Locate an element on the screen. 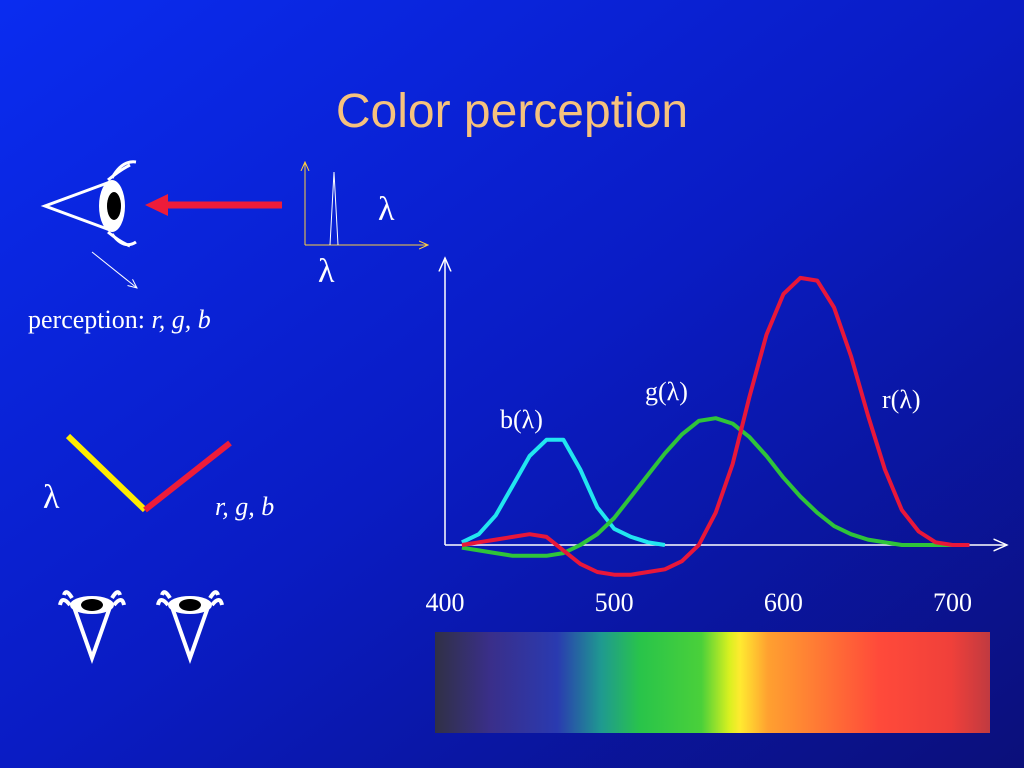 The height and width of the screenshot is (768, 1024). map-output: r, g, b is located at coordinates (244, 506).